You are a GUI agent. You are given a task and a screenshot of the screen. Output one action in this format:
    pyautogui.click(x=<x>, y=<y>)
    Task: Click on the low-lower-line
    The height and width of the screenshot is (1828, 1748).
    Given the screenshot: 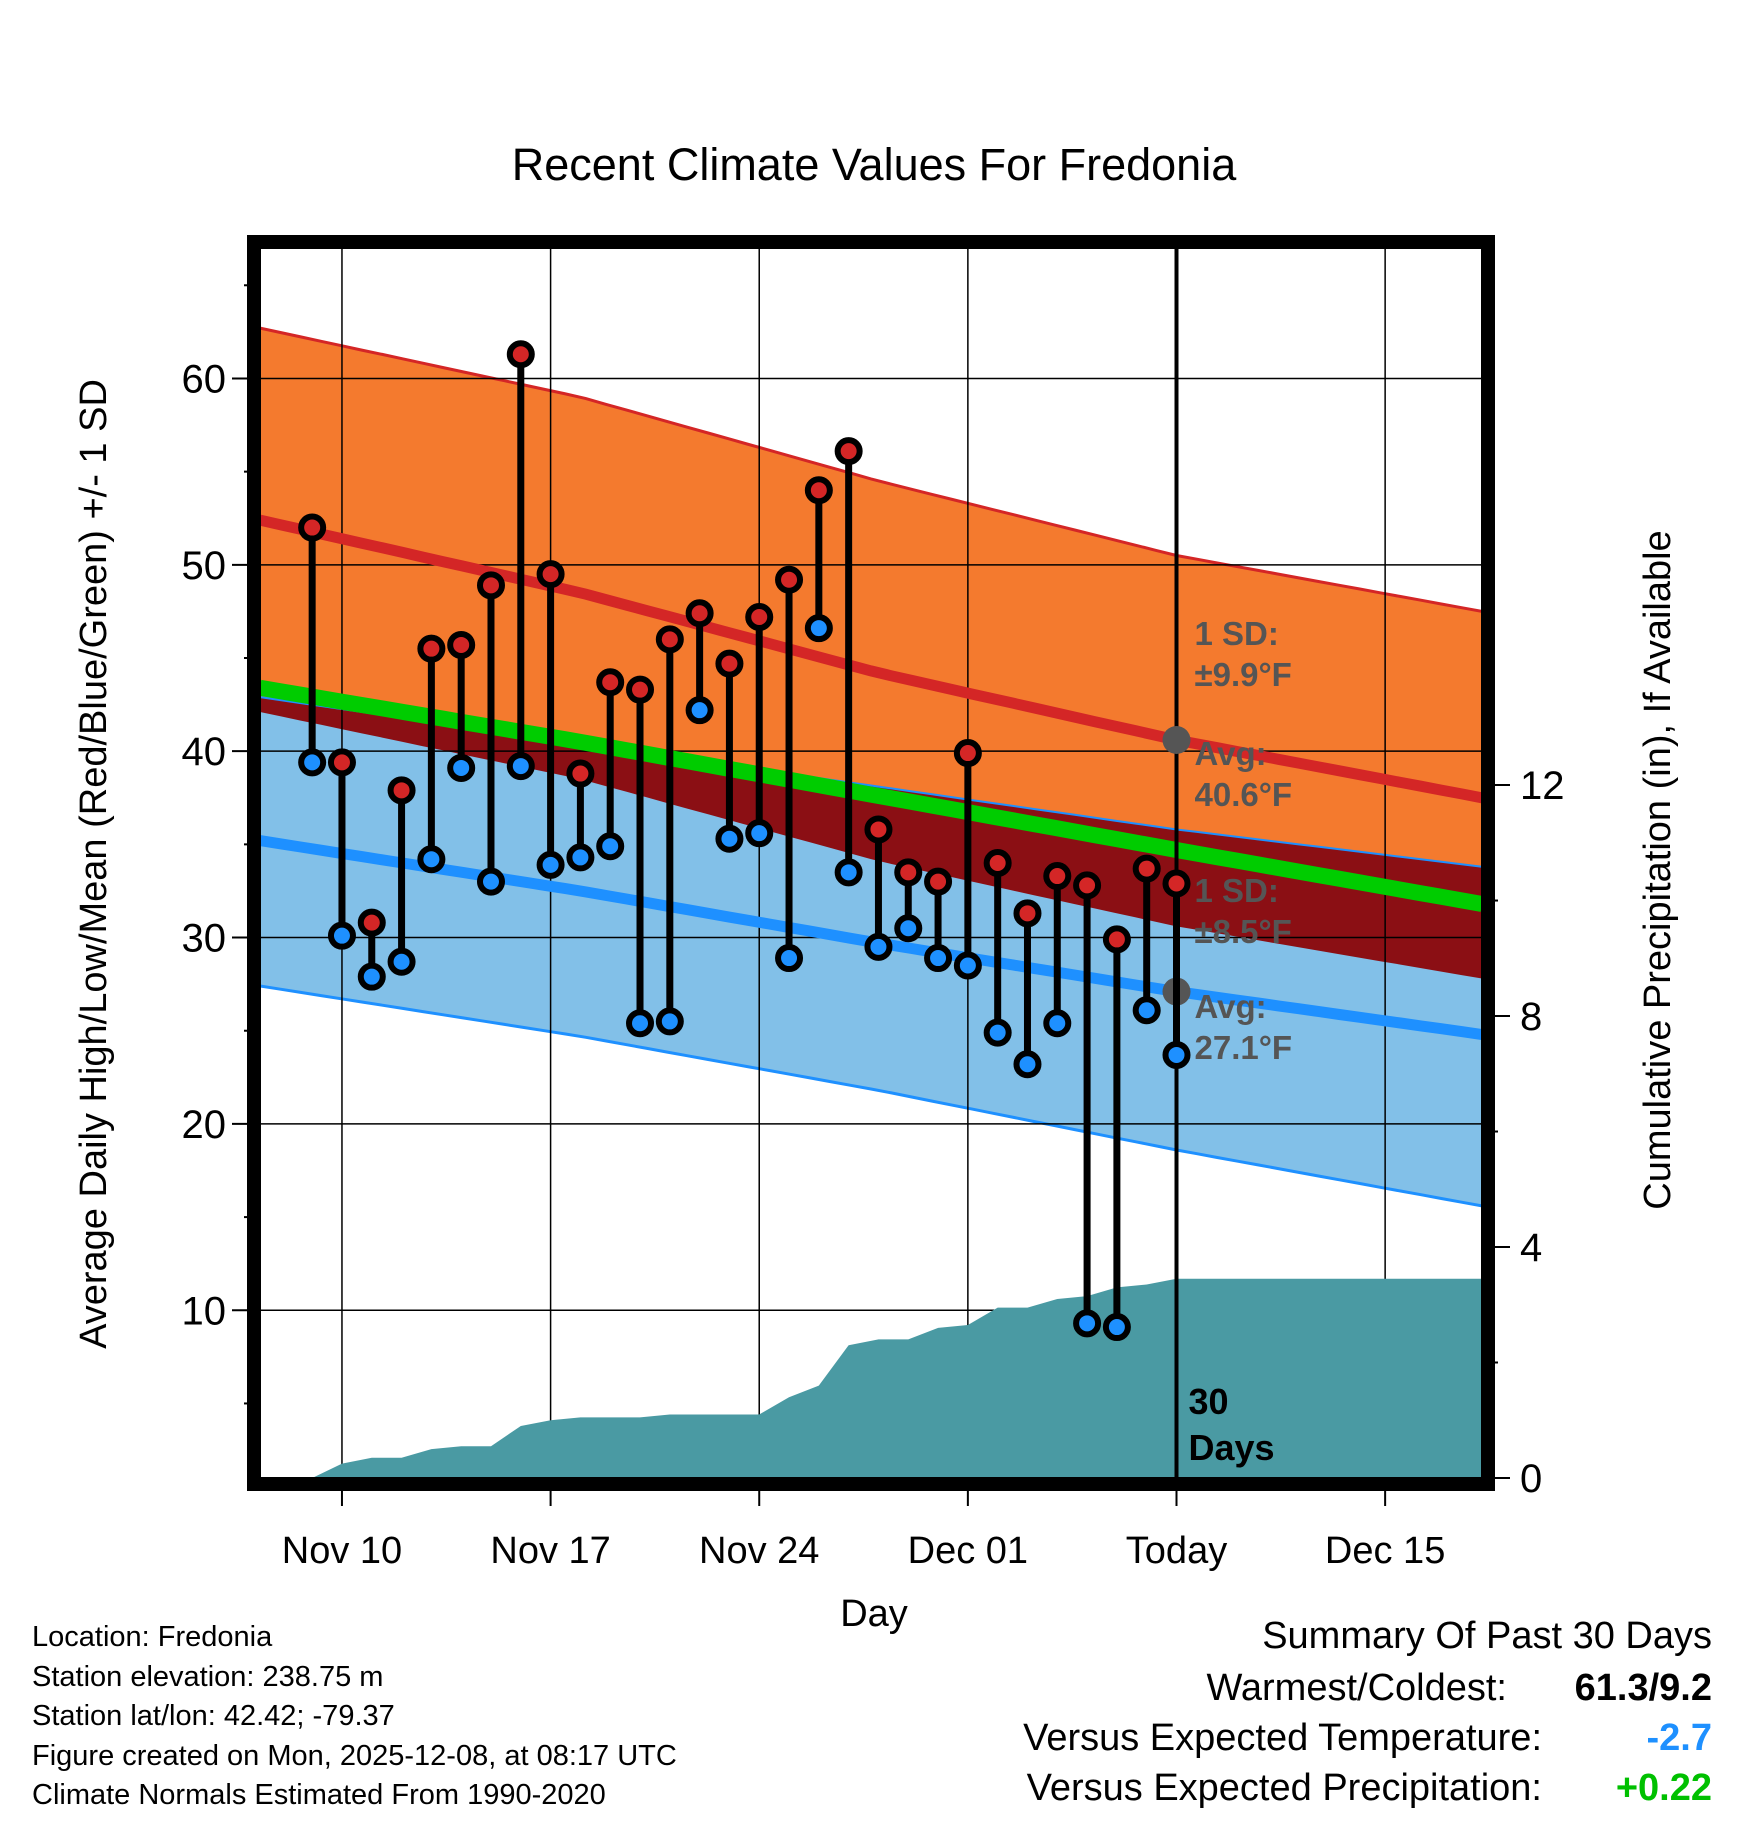 What is the action you would take?
    pyautogui.click(x=871, y=1096)
    